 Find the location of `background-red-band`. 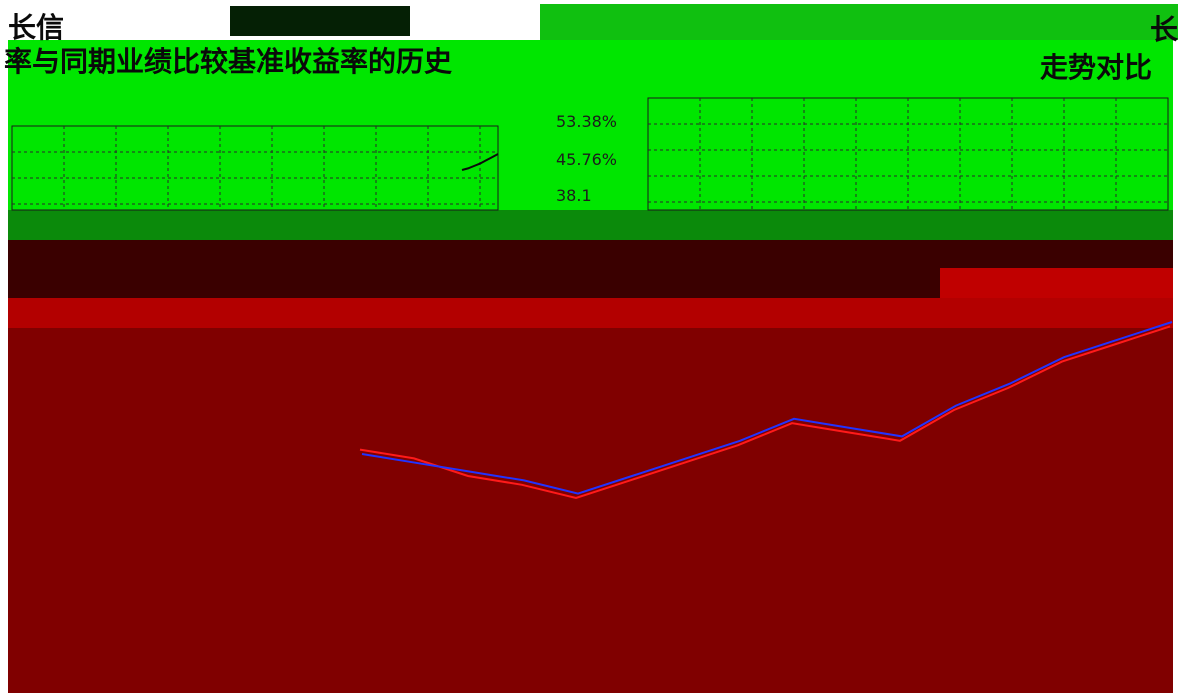

background-red-band is located at coordinates (590, 313).